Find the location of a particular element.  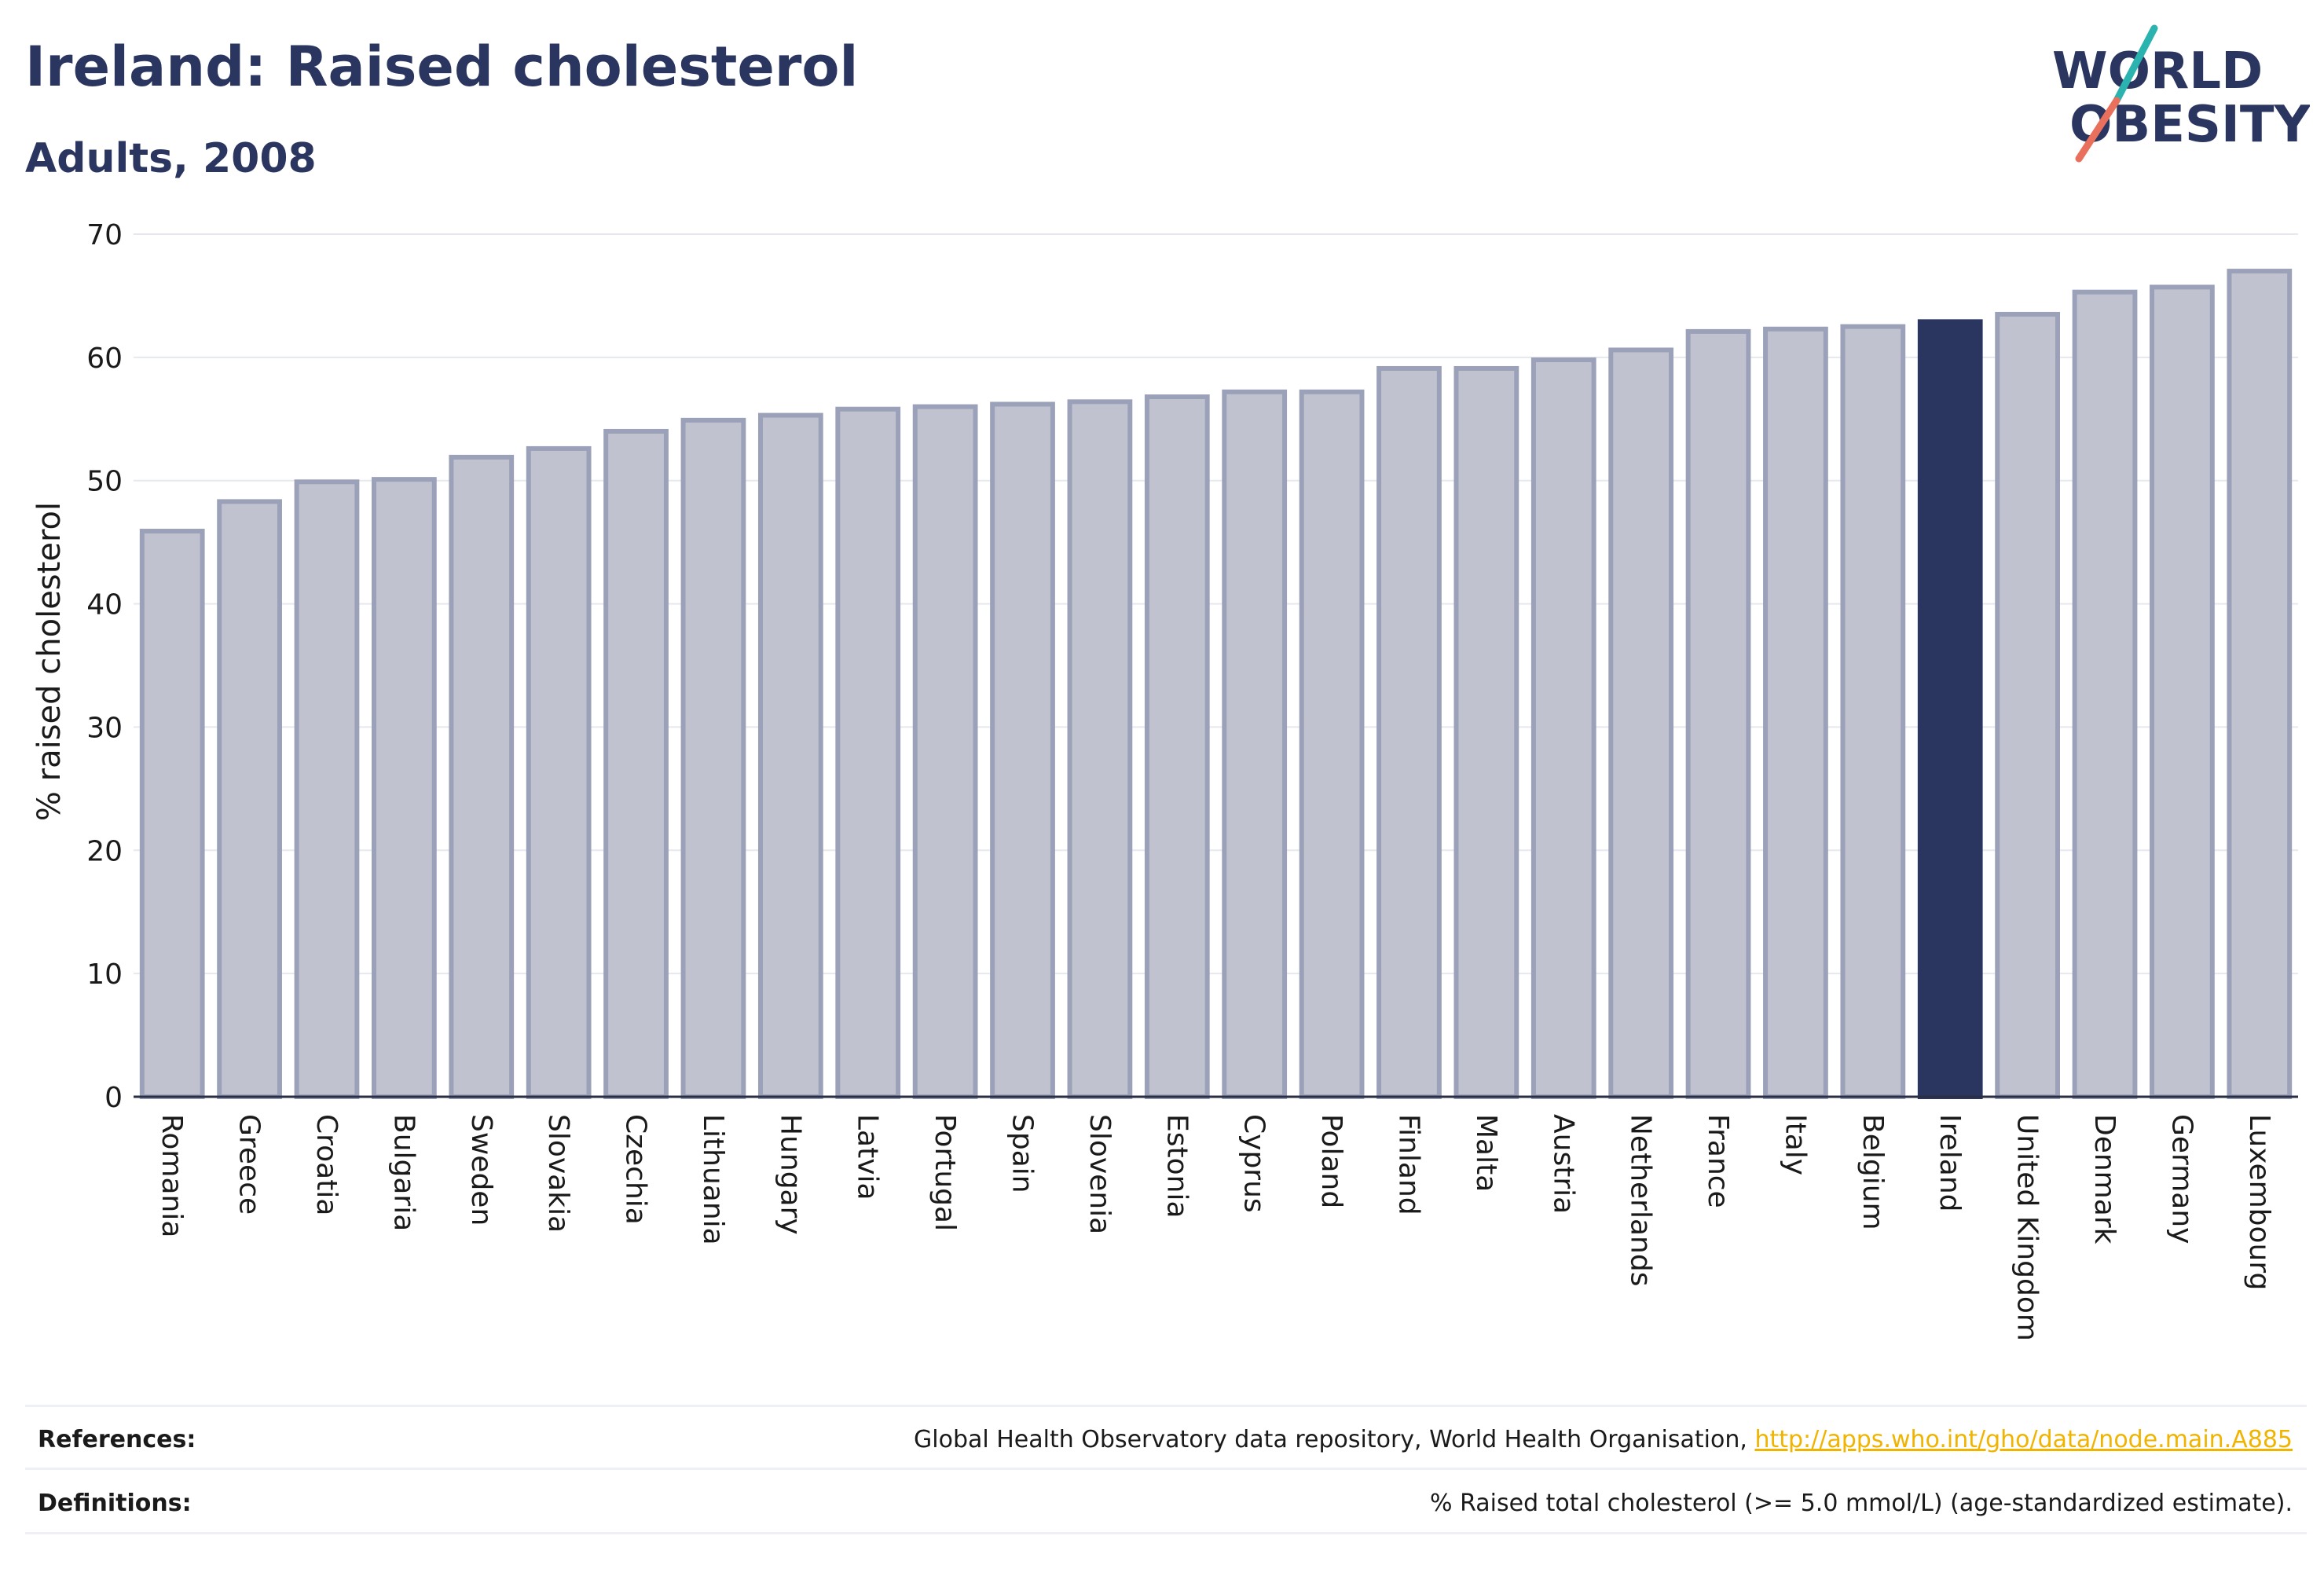

x-tick-label: Luxembourg is located at coordinates (2259, 1202).